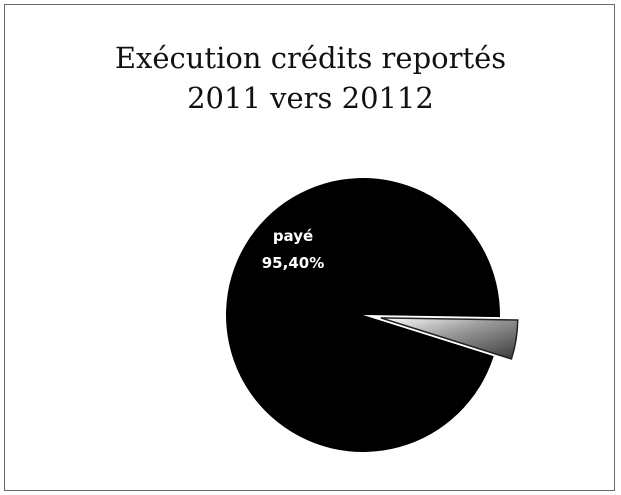  I want to click on chart-title-line1: Exécution crédits reportés, so click(310, 58).